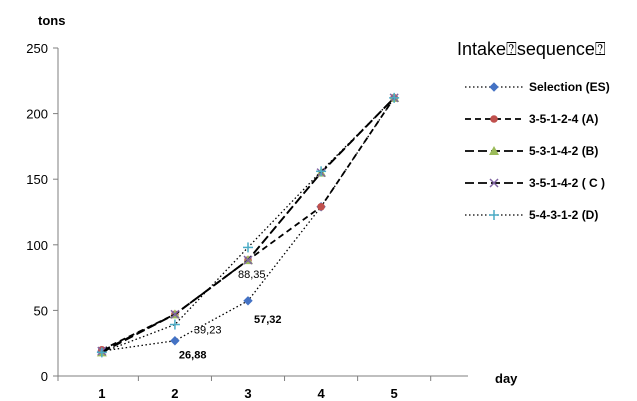 The image size is (637, 401). I want to click on legend-entry: 5-3-1-4-2 (B), so click(531, 151).